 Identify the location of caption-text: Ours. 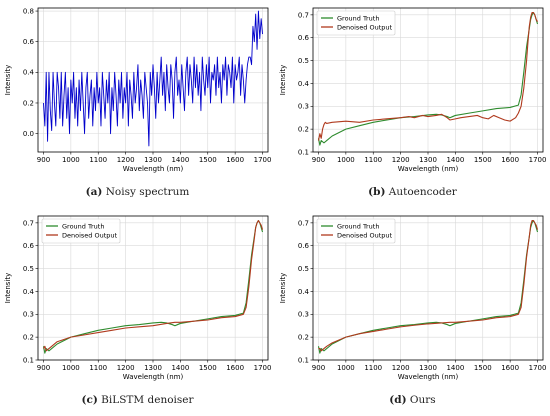
(422, 400).